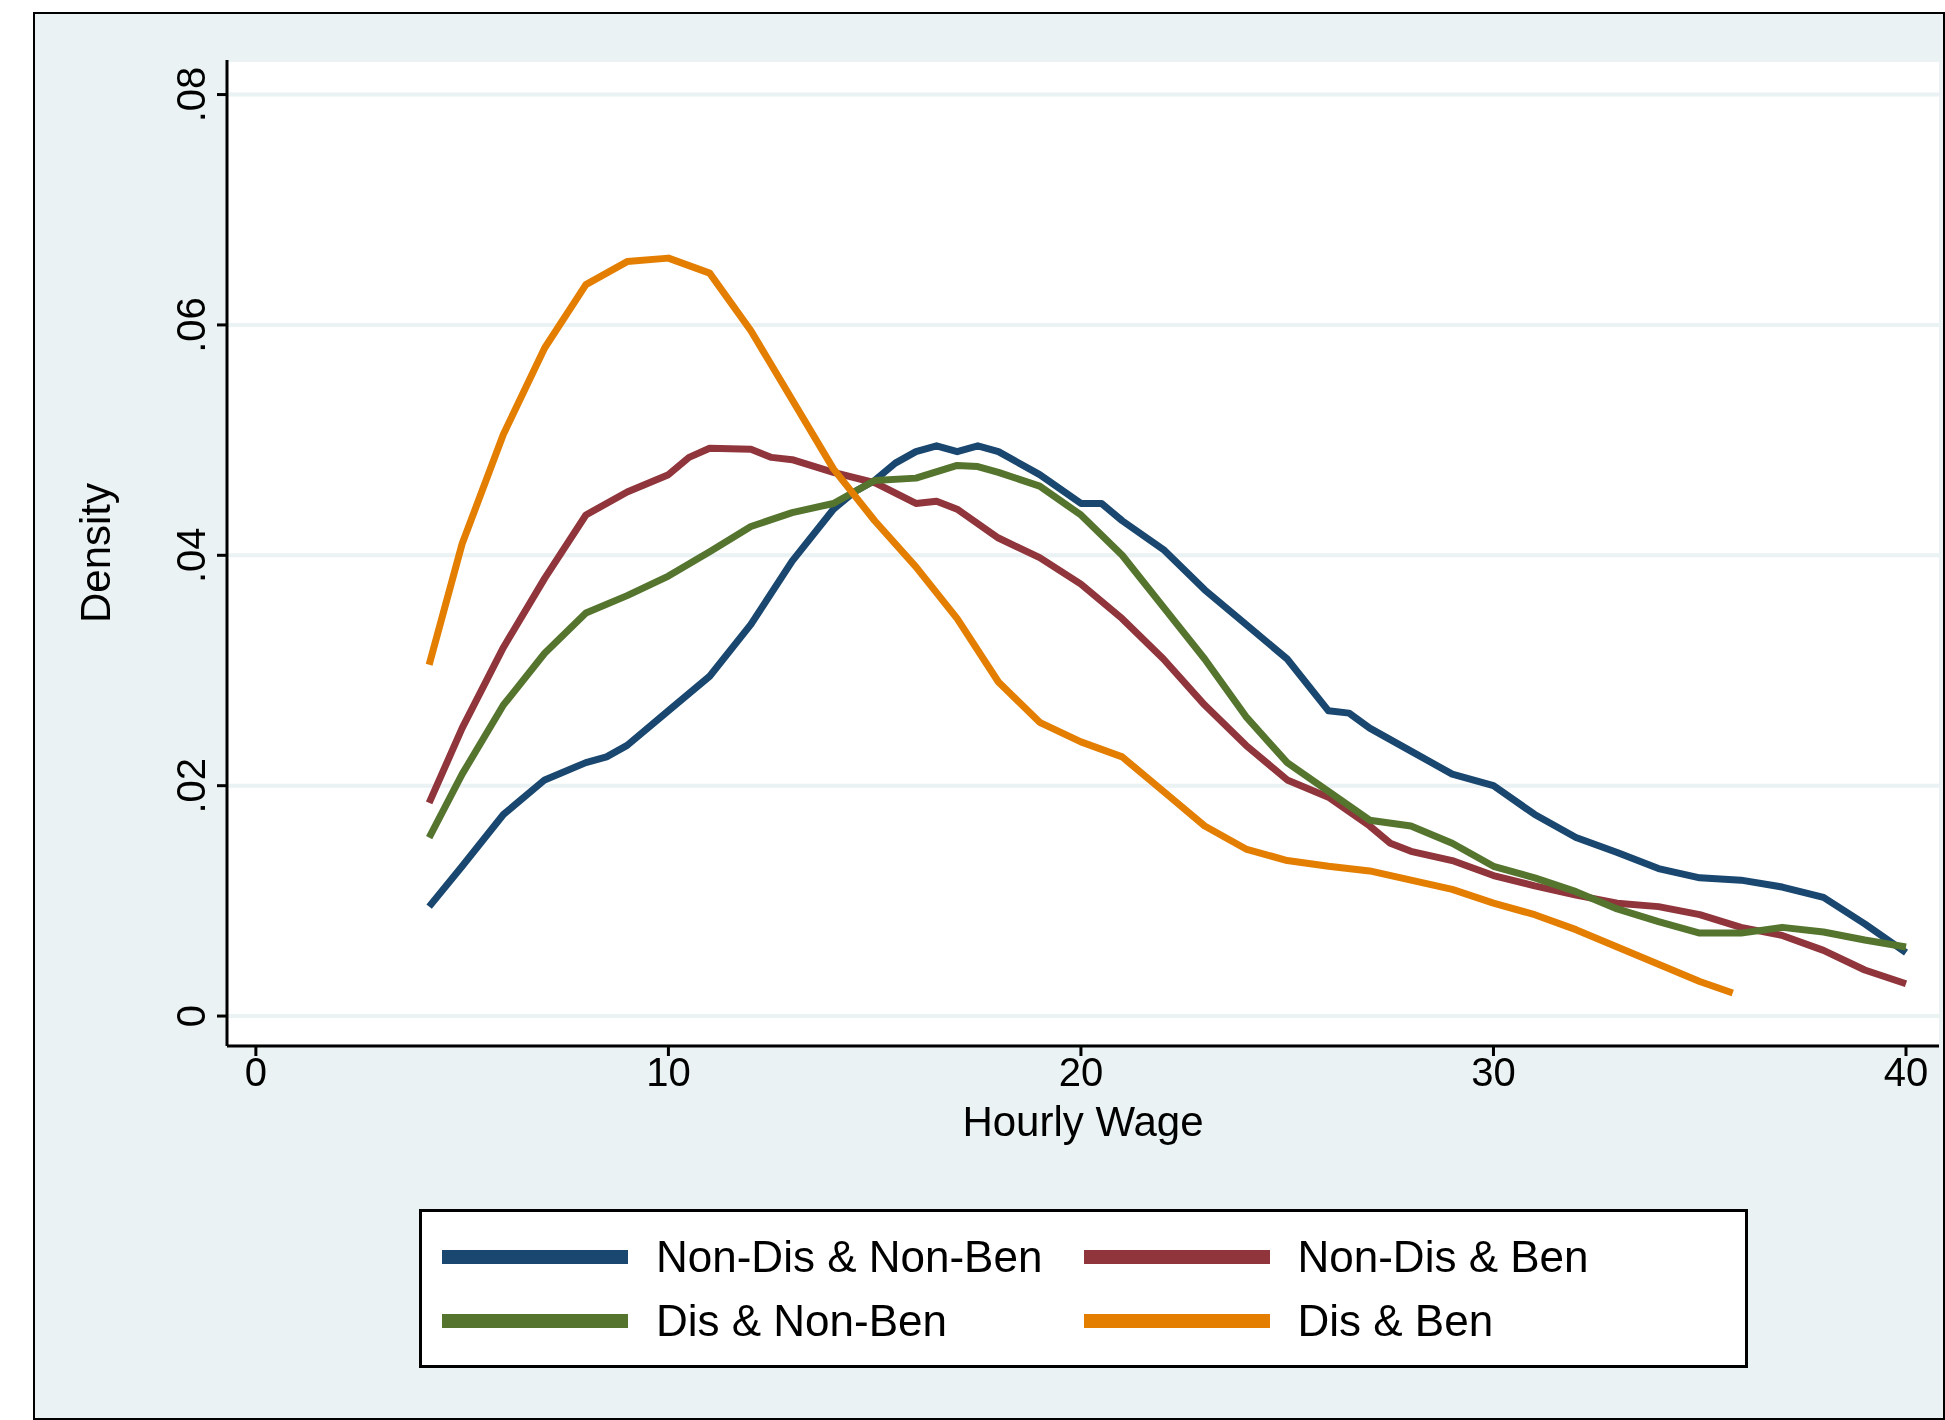 The image size is (1945, 1420). What do you see at coordinates (1395, 1320) in the screenshot?
I see `legend-label: Dis & Ben` at bounding box center [1395, 1320].